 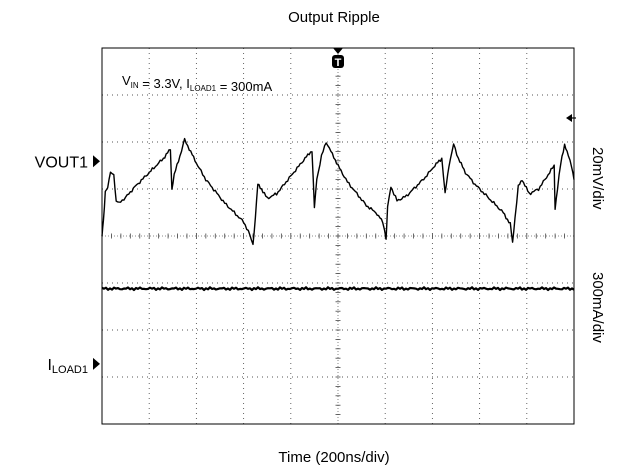 What do you see at coordinates (61, 162) in the screenshot?
I see `channel-label-vout1: VOUT1` at bounding box center [61, 162].